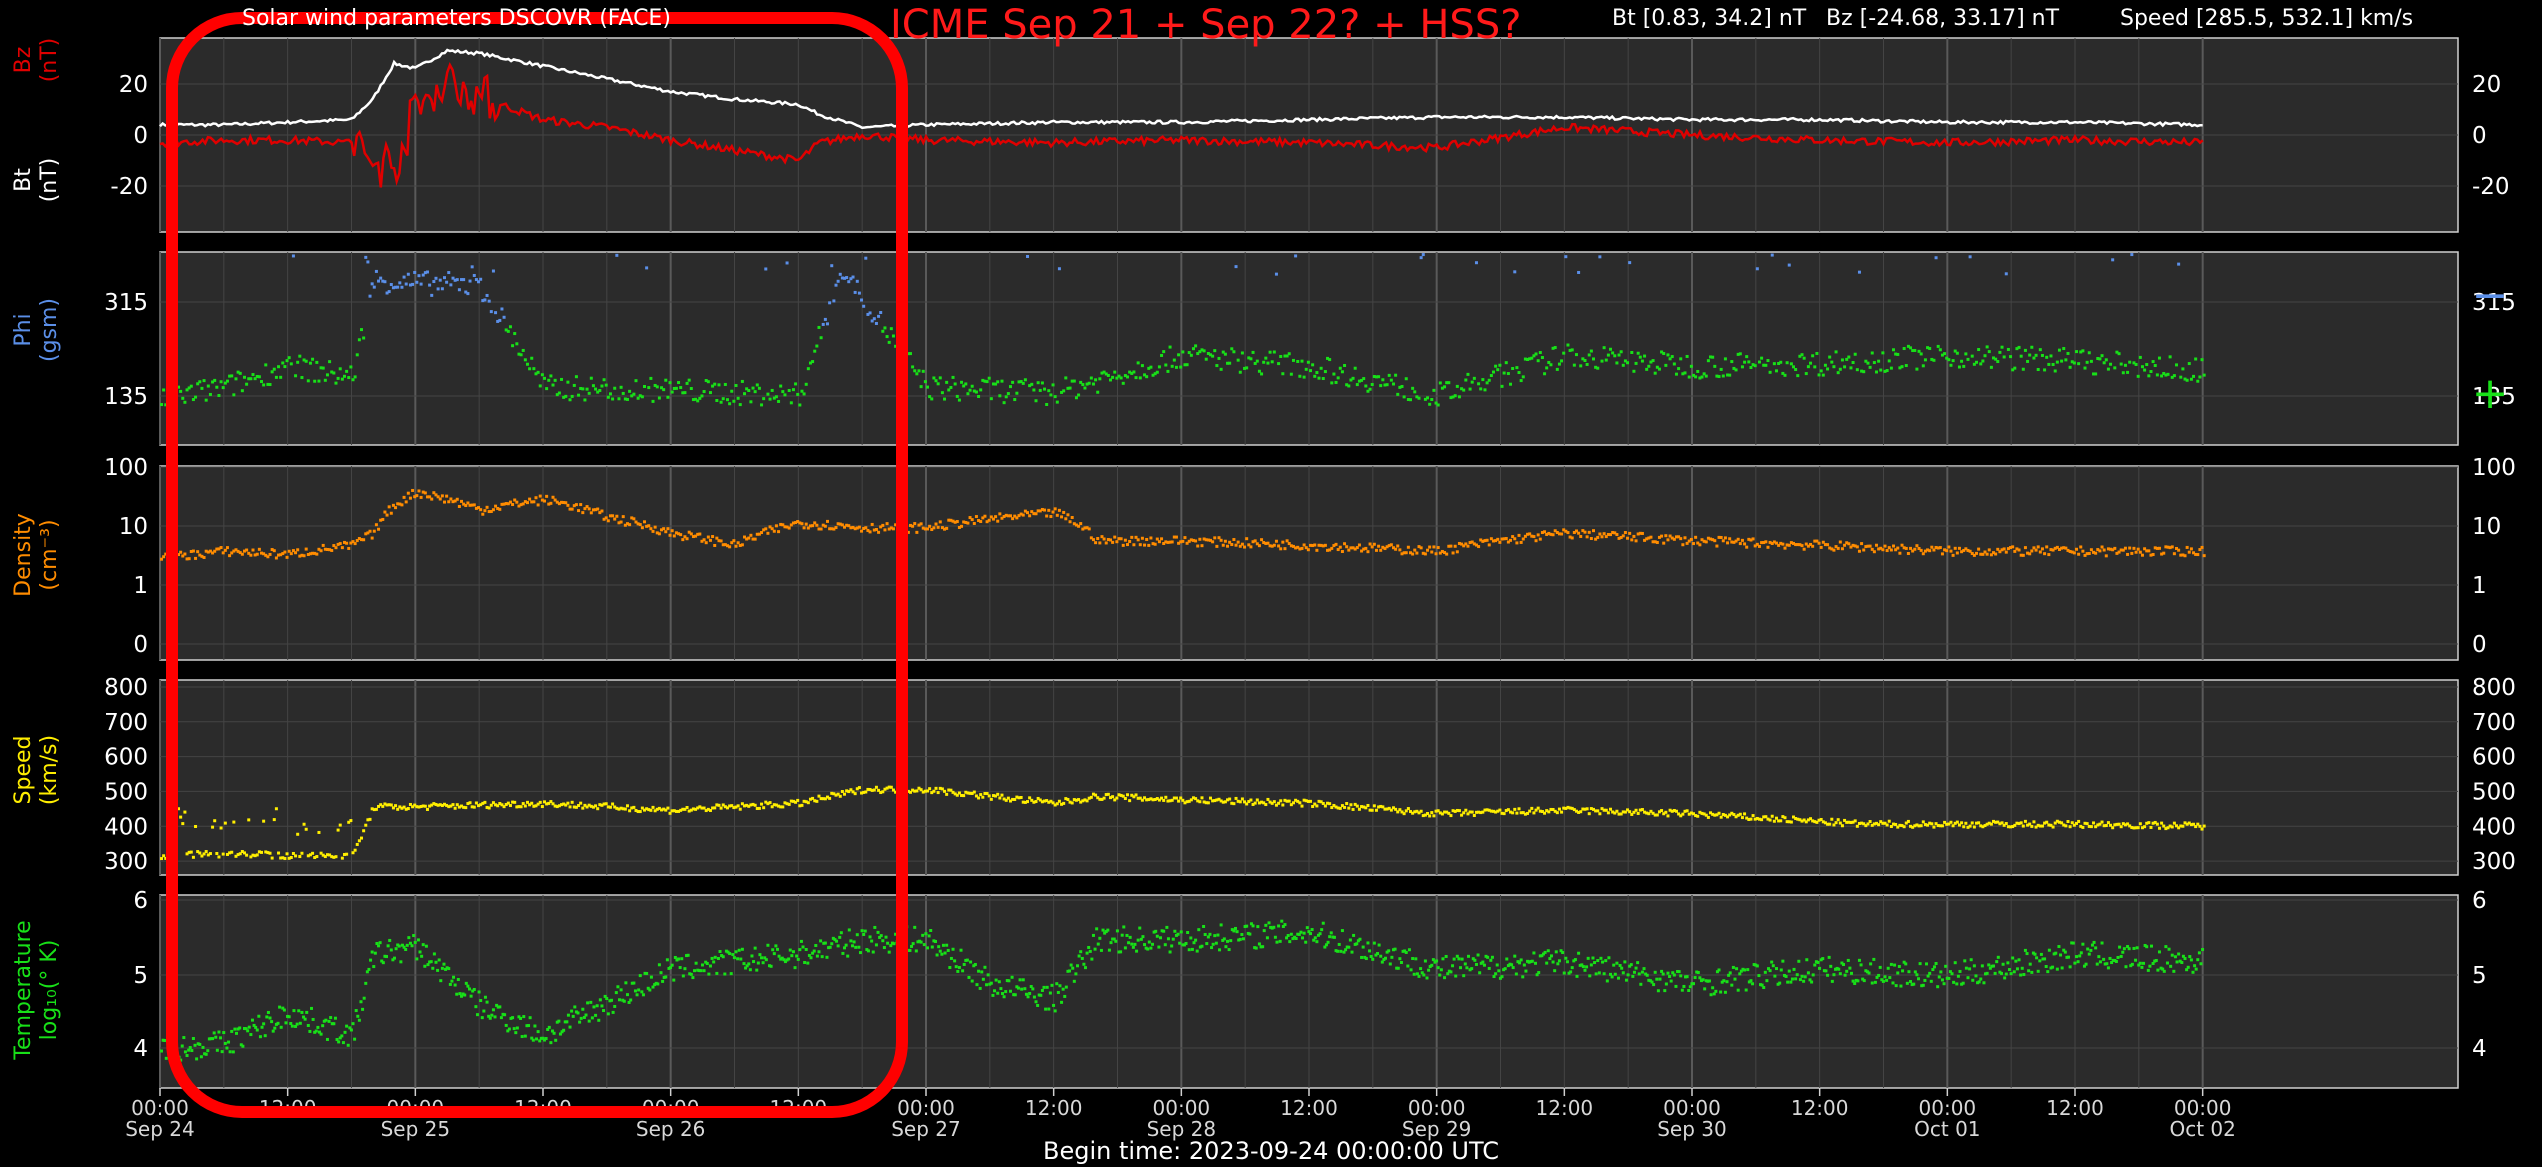 This screenshot has height=1167, width=2542. I want to click on phi-legend-minus: −, so click(2490, 295).